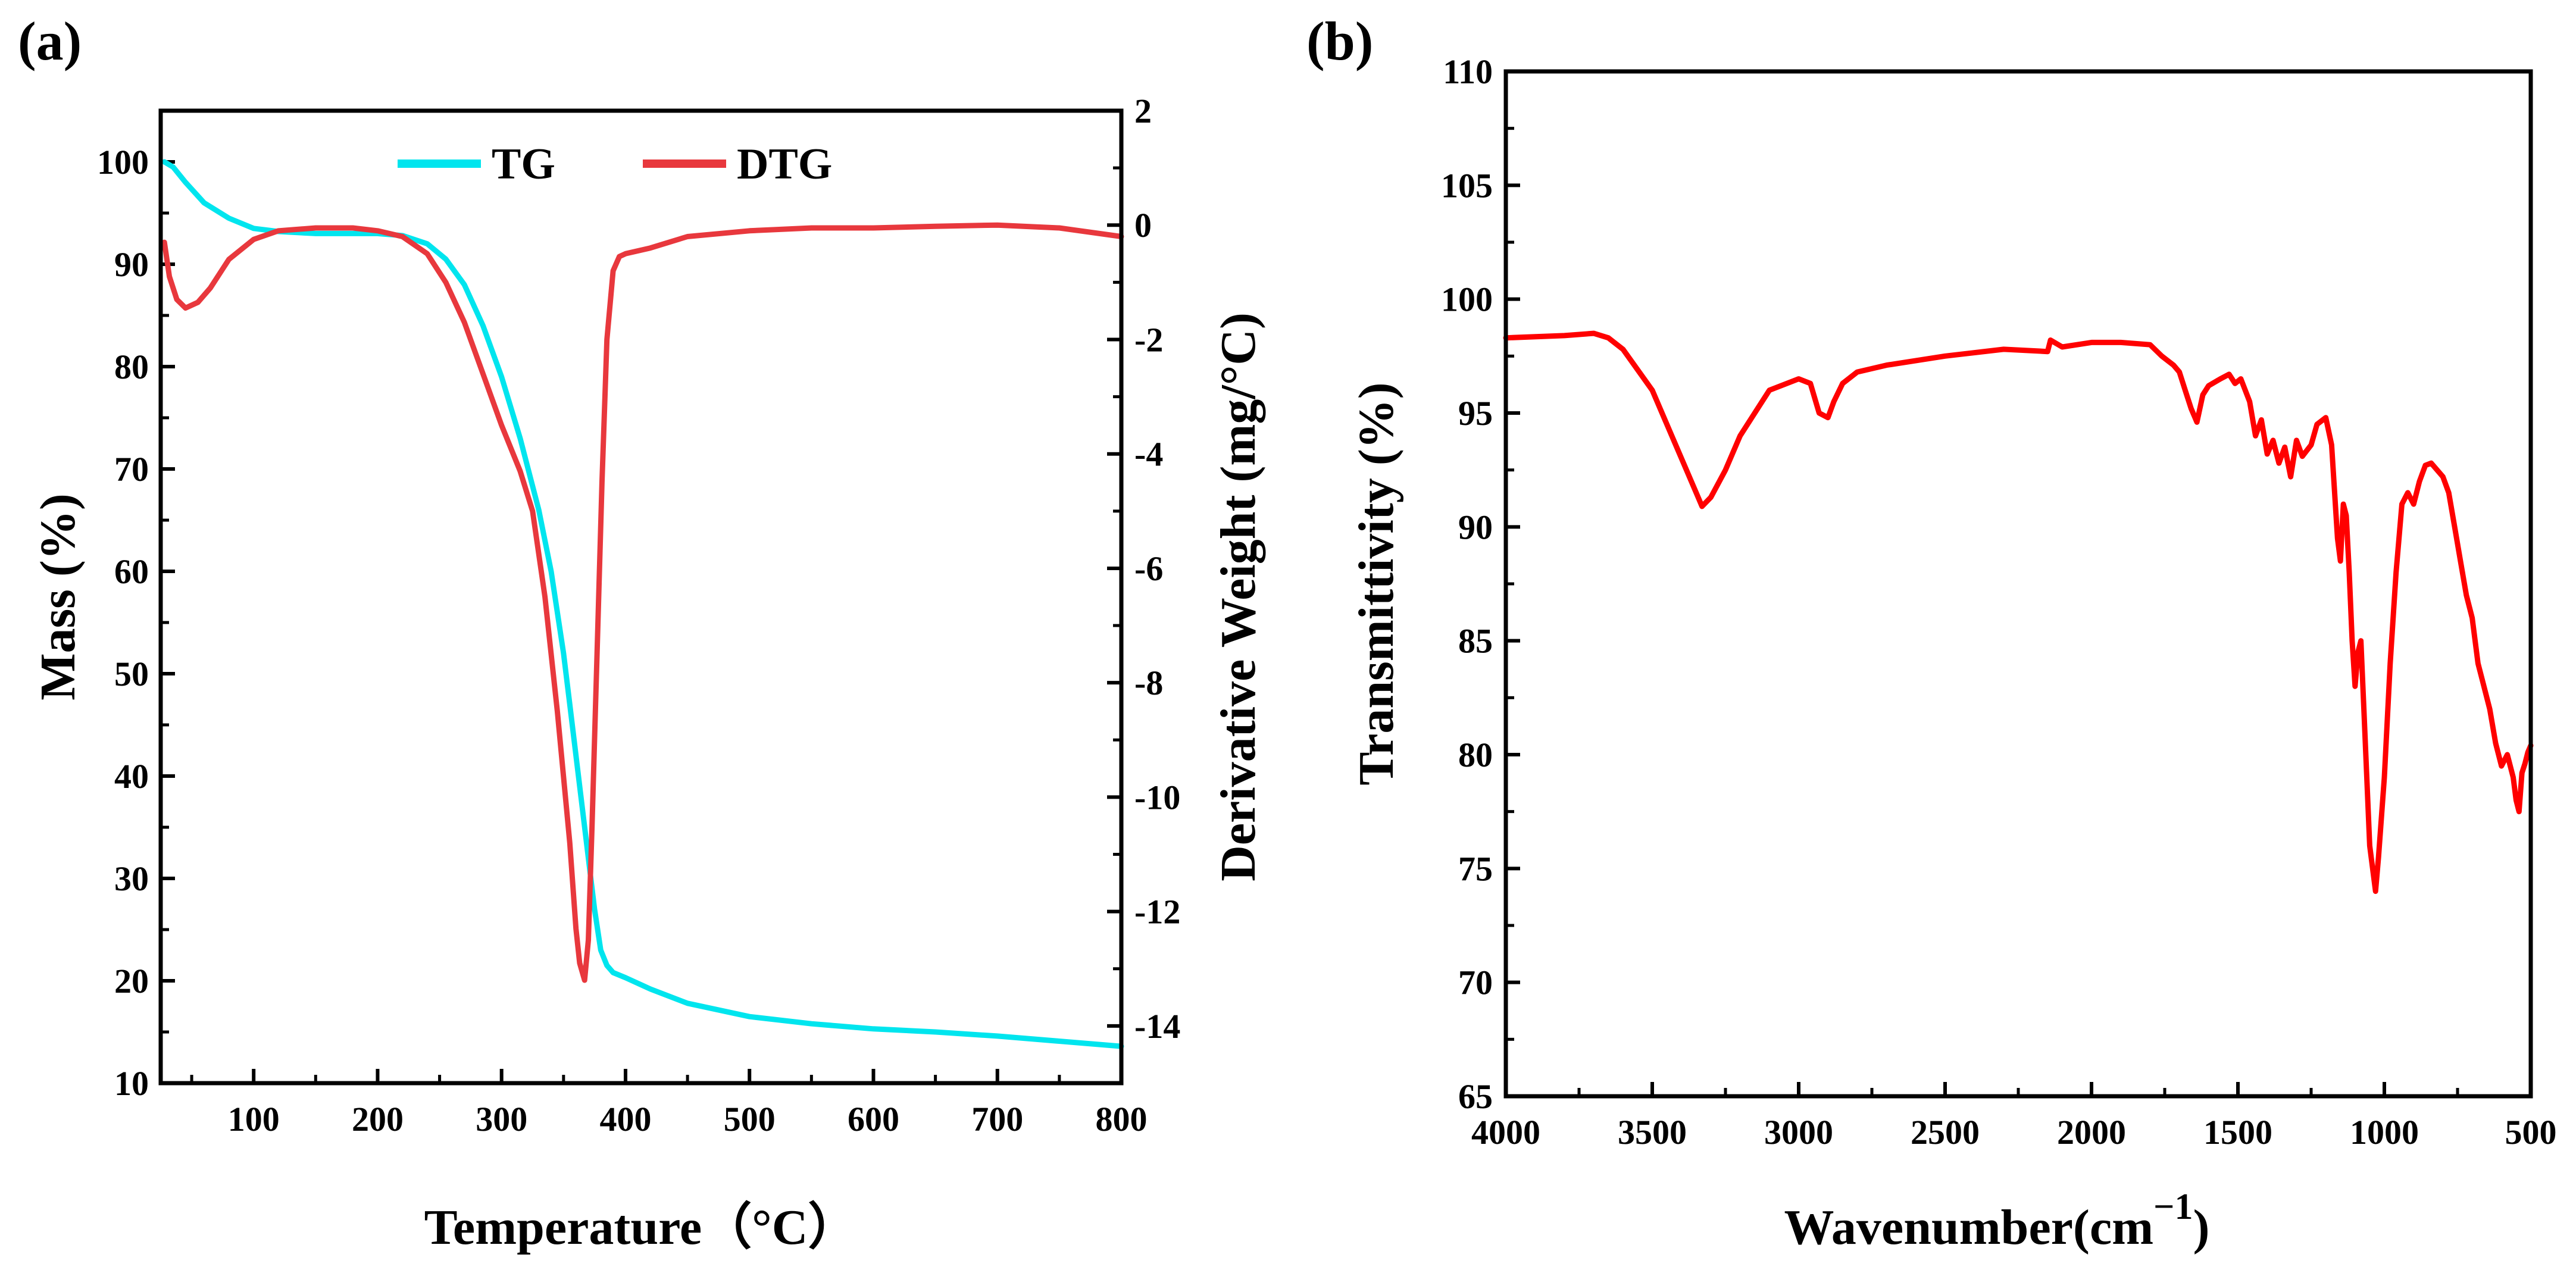 This screenshot has height=1273, width=2576. Describe the element at coordinates (523, 164) in the screenshot. I see `legend-tg-label: TG` at that location.